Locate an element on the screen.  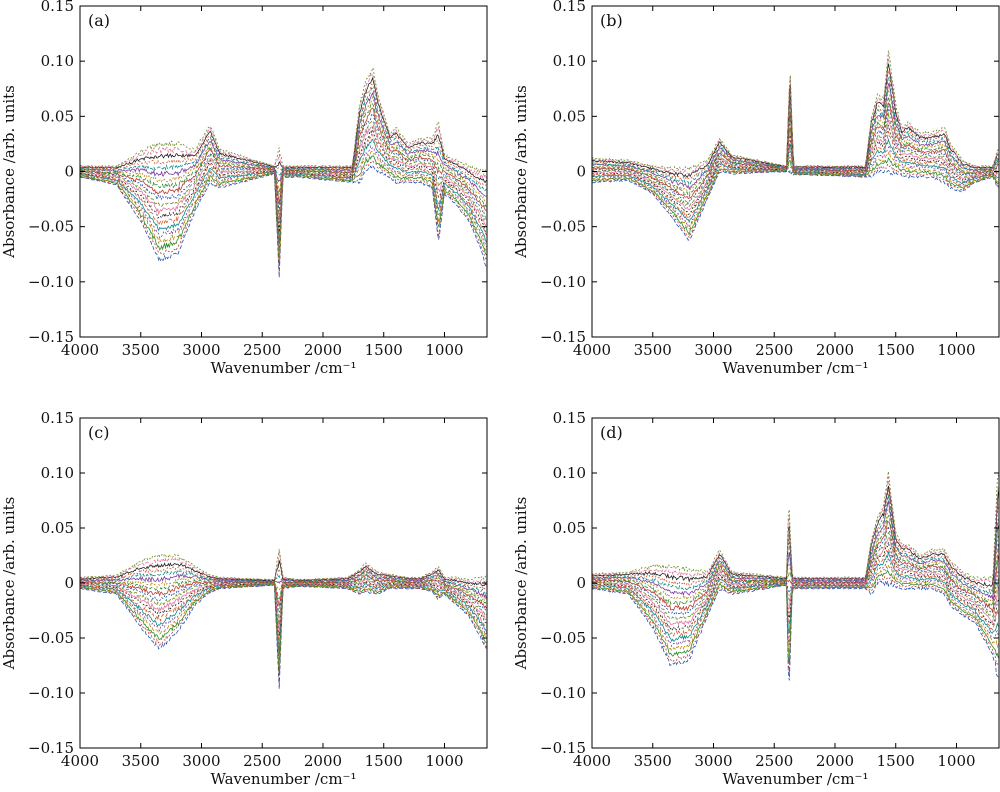
panel-label: (b) is located at coordinates (611, 20).